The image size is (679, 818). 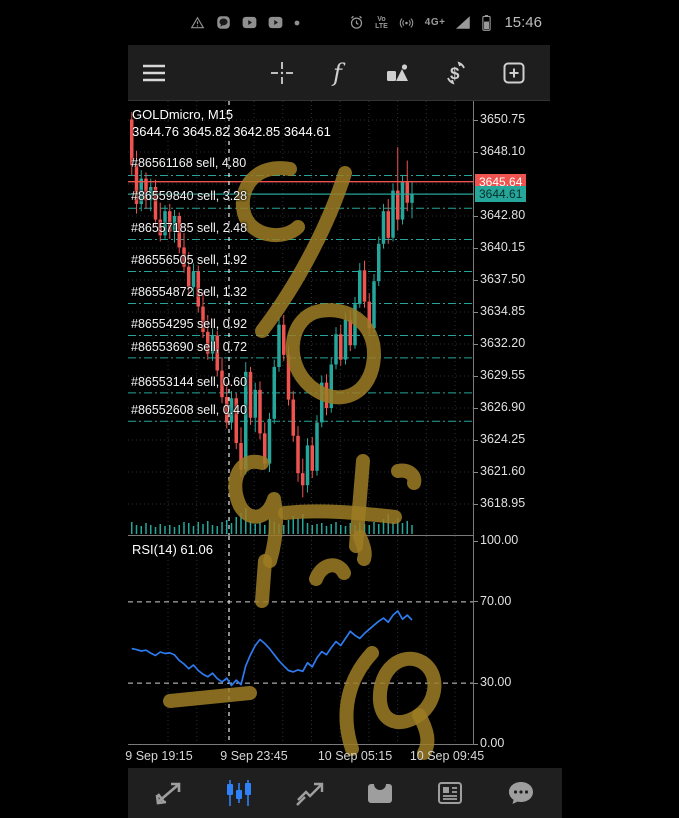 I want to click on svg-text: f, so click(x=338, y=73).